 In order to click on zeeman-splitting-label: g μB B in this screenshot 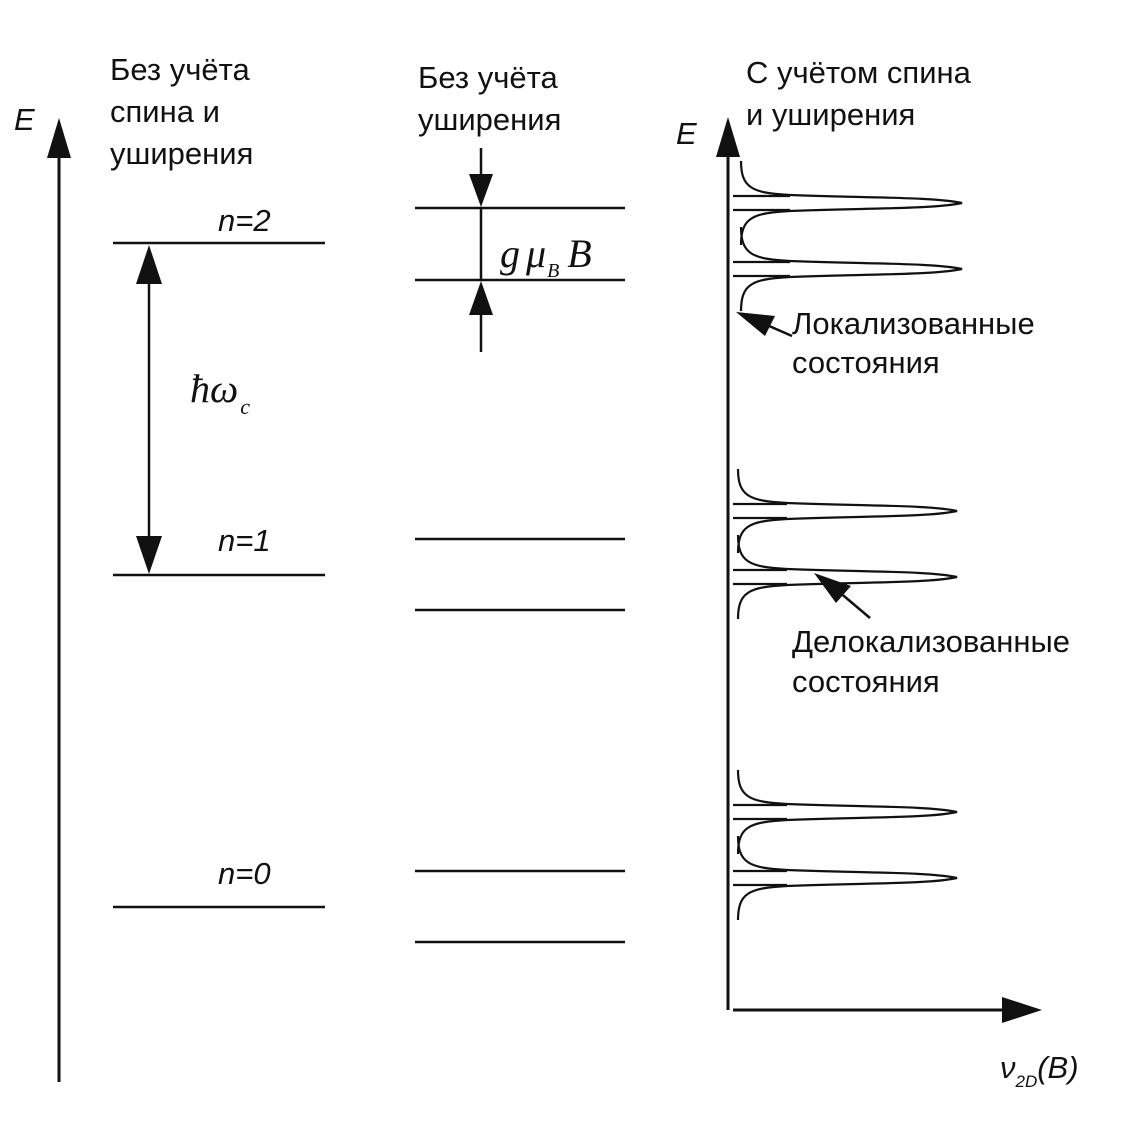, I will do `click(546, 256)`.